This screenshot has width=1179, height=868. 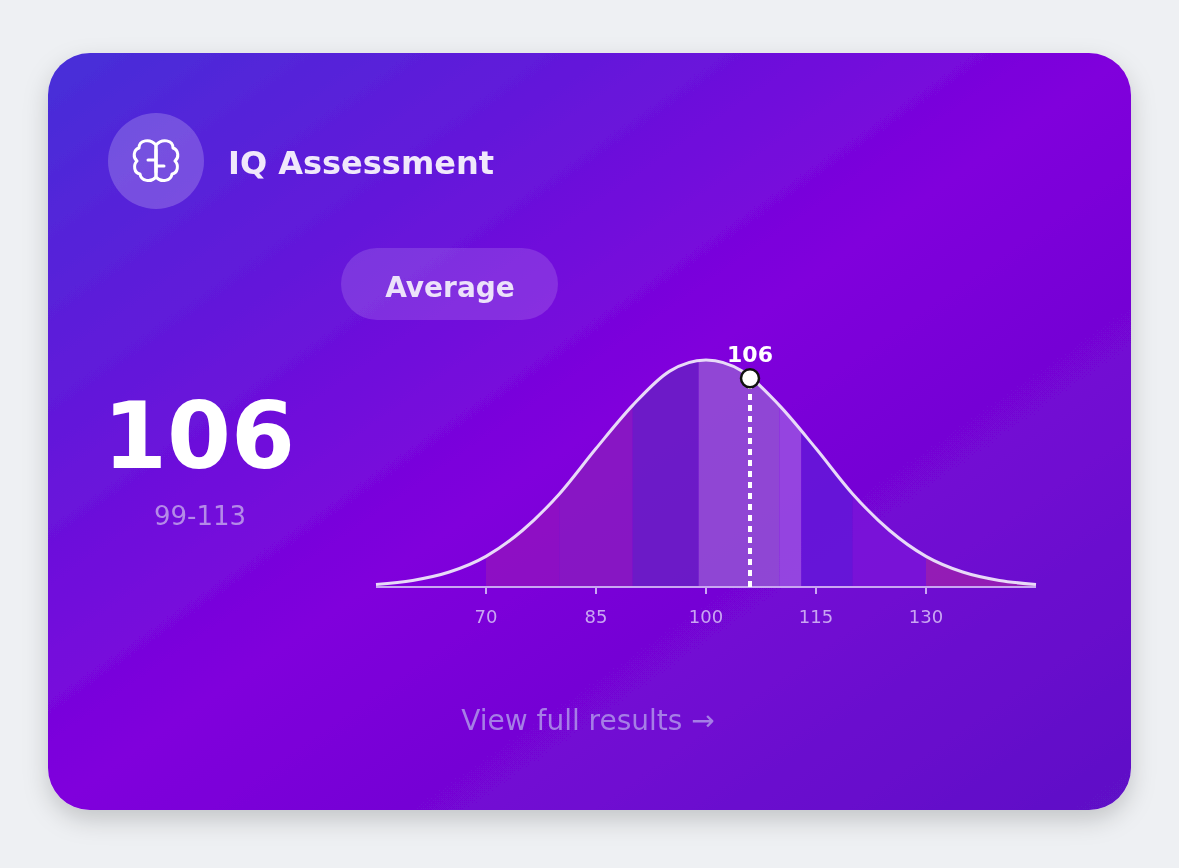 What do you see at coordinates (750, 355) in the screenshot?
I see `annotation: 106` at bounding box center [750, 355].